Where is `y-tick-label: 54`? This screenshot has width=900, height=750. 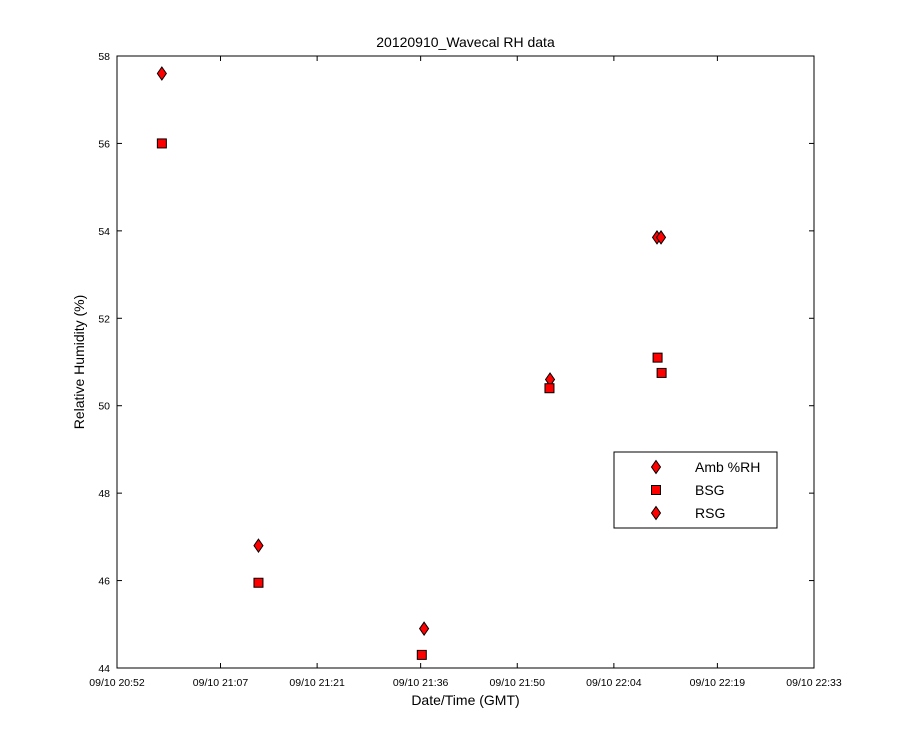
y-tick-label: 54 is located at coordinates (104, 232).